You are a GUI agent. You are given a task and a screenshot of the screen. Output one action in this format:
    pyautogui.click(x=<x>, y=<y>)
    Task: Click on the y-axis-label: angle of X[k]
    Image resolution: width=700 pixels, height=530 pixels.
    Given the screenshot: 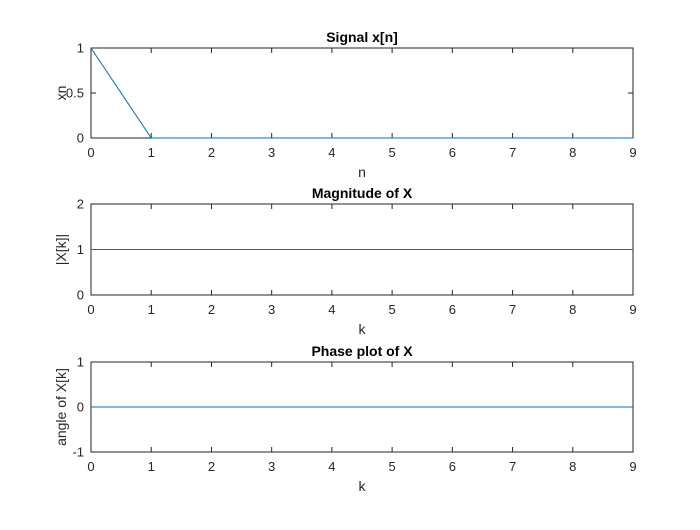 What is the action you would take?
    pyautogui.click(x=61, y=407)
    